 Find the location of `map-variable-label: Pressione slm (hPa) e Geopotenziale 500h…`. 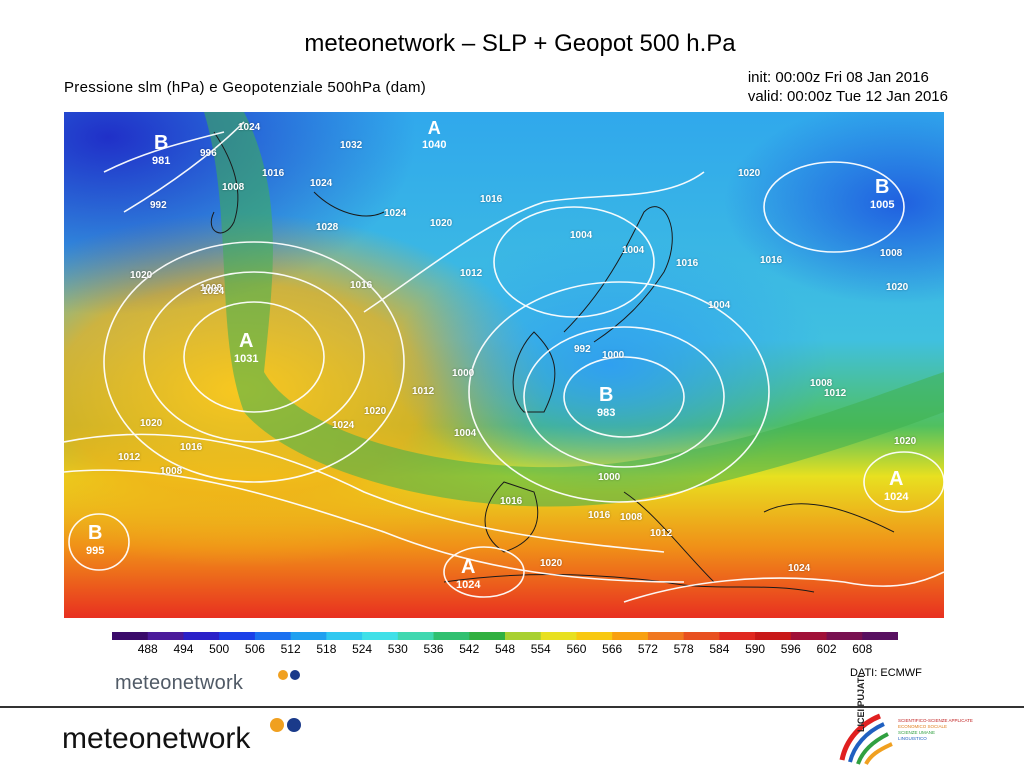

map-variable-label: Pressione slm (hPa) e Geopotenziale 500h… is located at coordinates (245, 87).